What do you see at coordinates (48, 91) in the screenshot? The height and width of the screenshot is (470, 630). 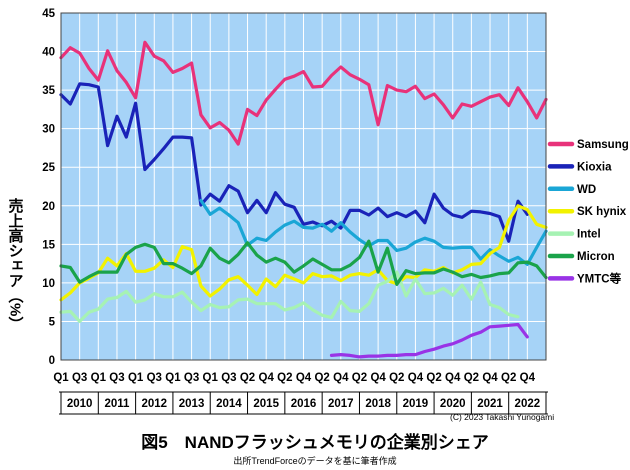 I see `y-tick-label: 35` at bounding box center [48, 91].